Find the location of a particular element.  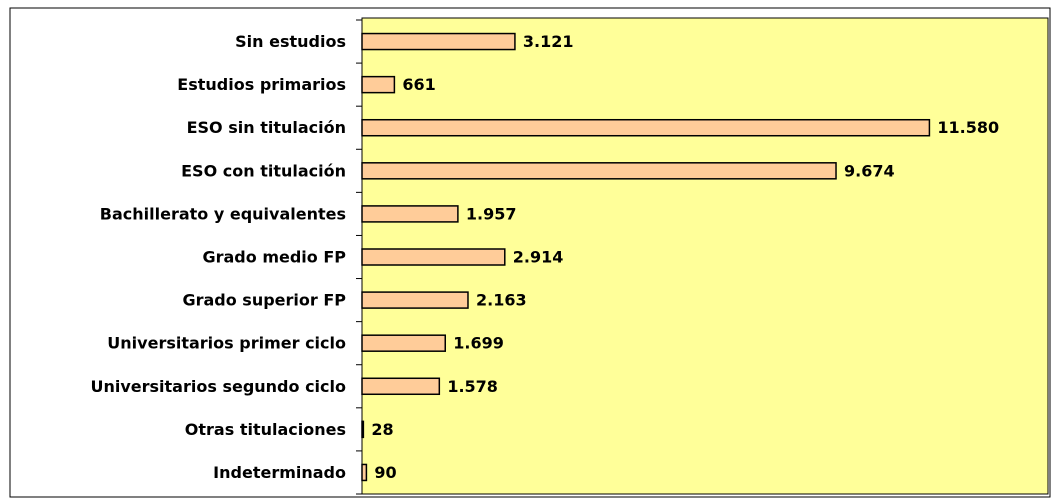

value-label: 1.957 is located at coordinates (491, 213).